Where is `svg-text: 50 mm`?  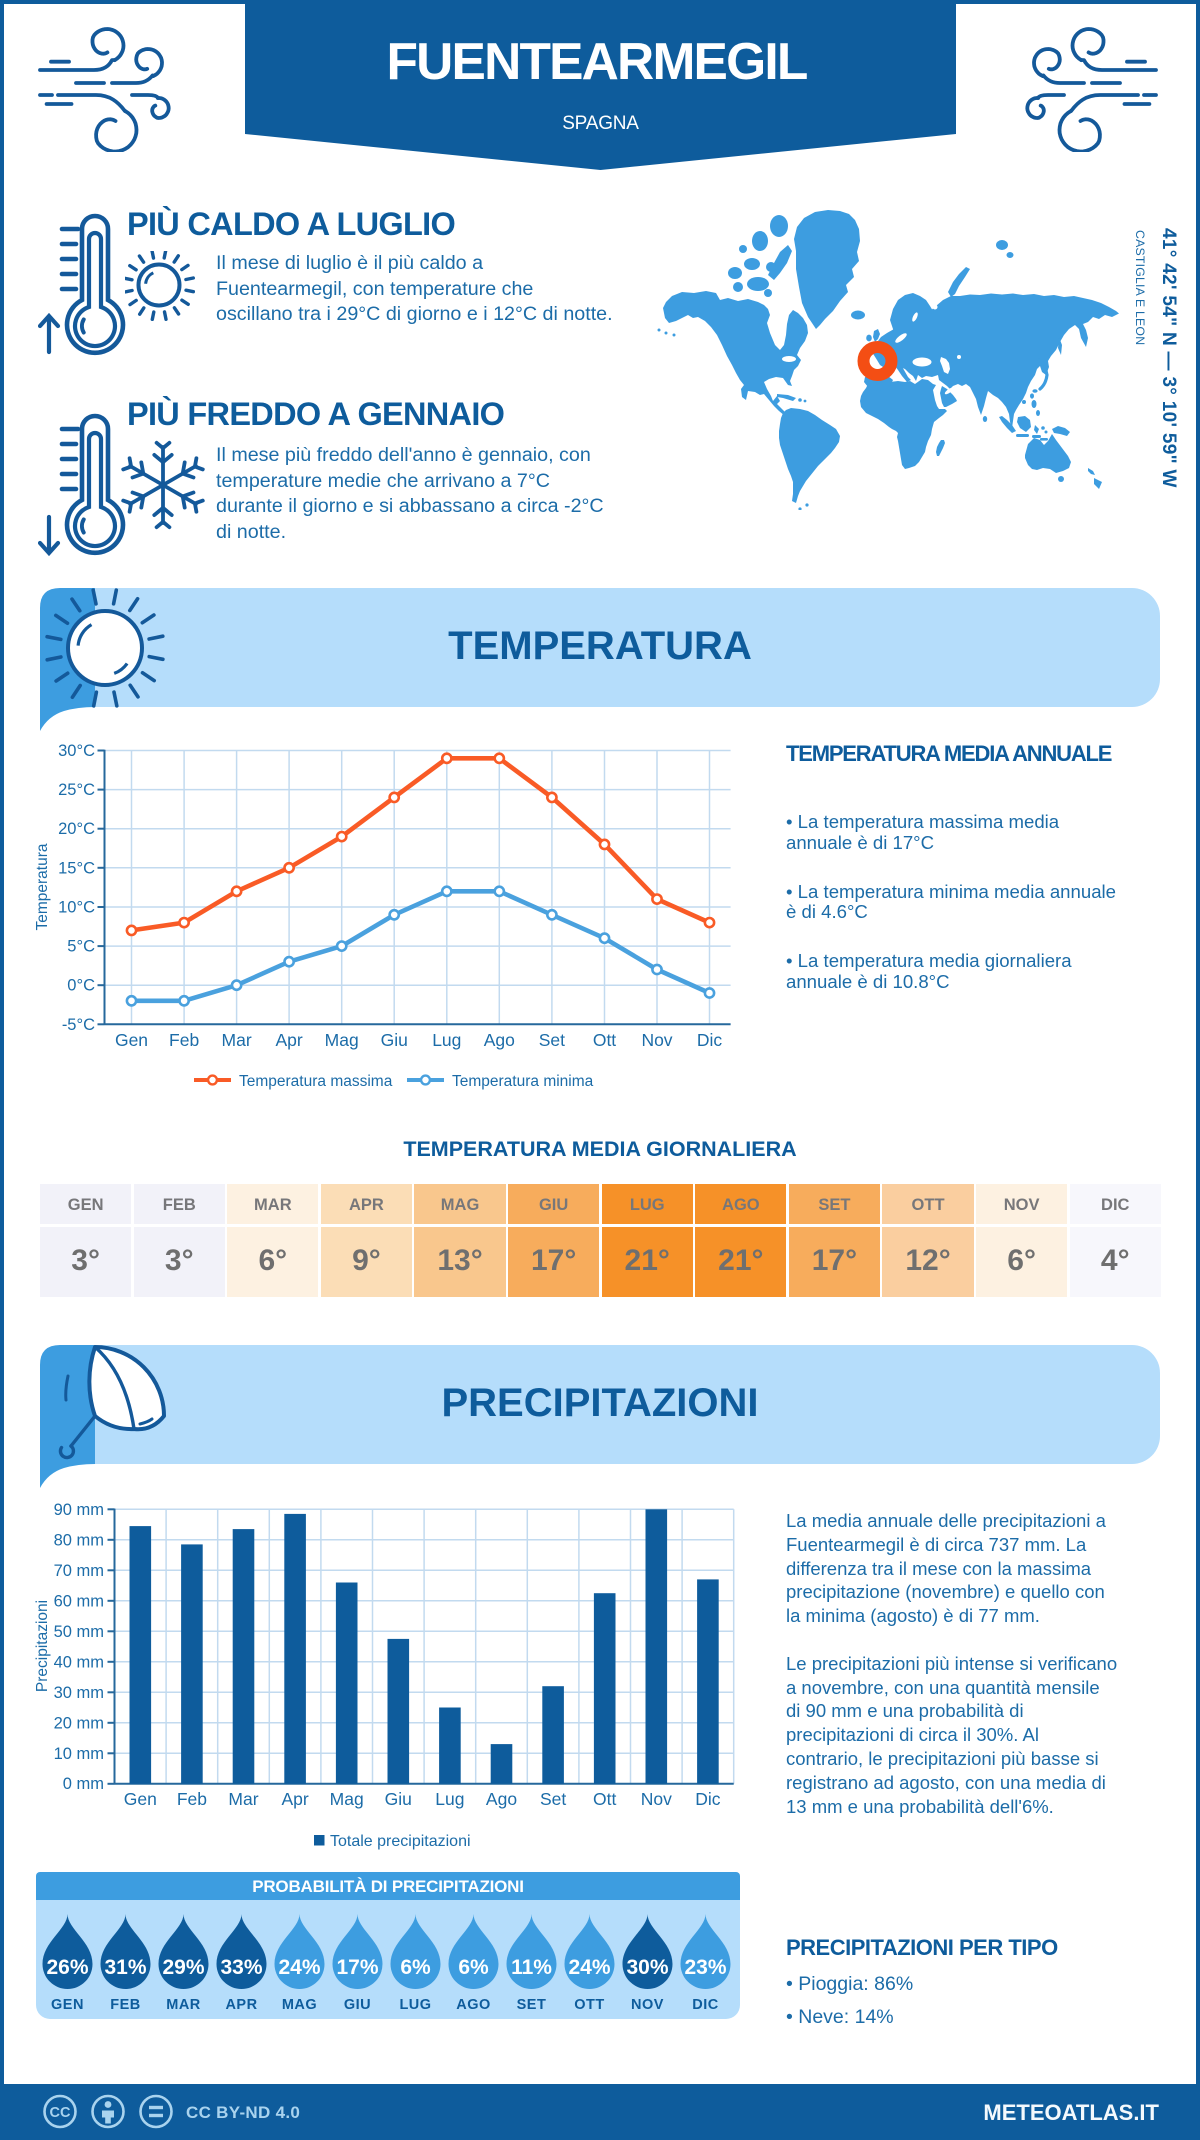 svg-text: 50 mm is located at coordinates (79, 1632).